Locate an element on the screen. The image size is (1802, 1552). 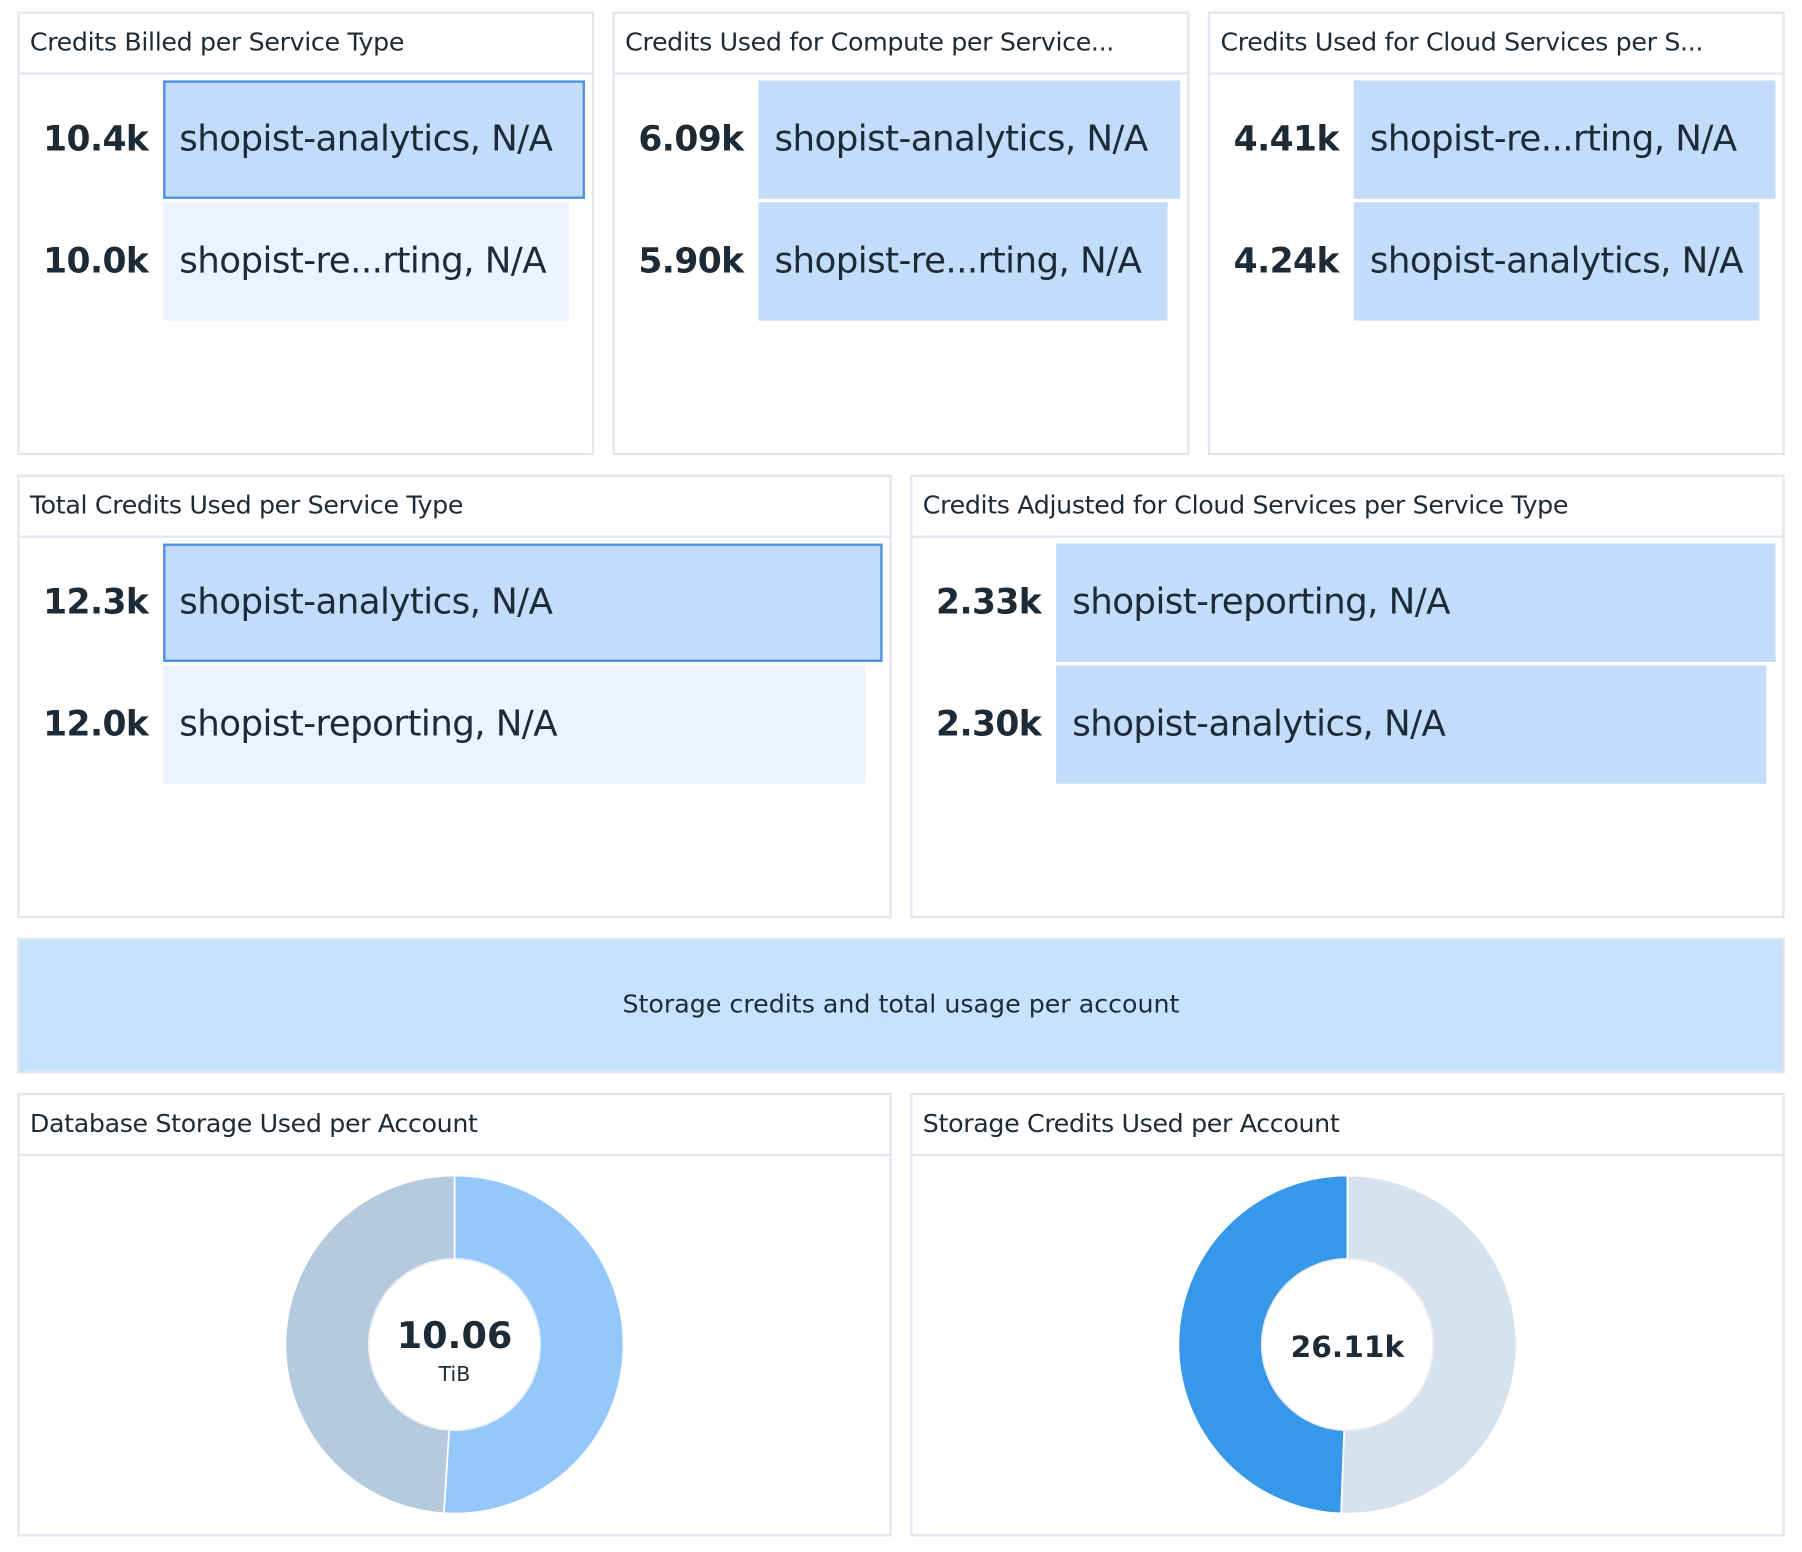
donut-total: 10.06 is located at coordinates (455, 1335).